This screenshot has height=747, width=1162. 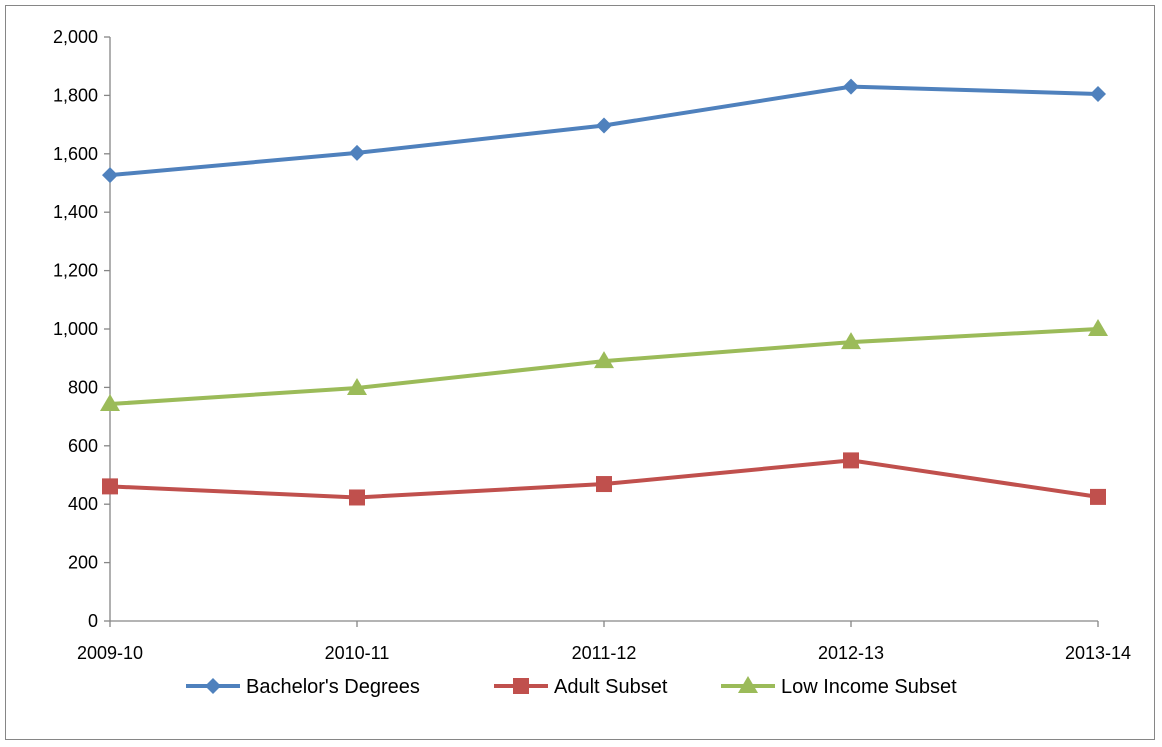 I want to click on series-adult-subset, so click(x=604, y=479).